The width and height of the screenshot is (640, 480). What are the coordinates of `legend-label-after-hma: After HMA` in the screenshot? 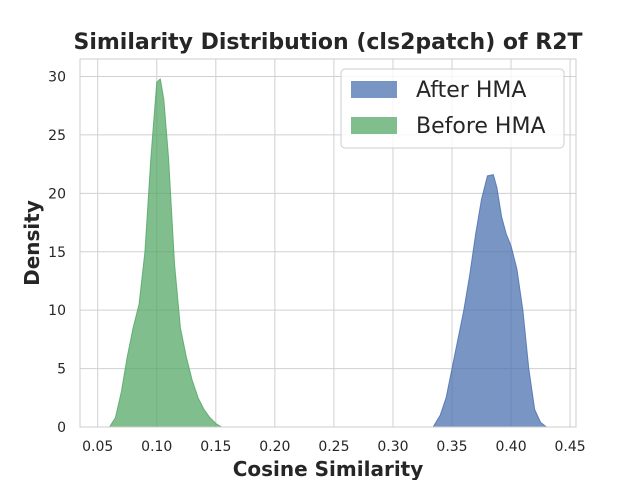 It's located at (471, 90).